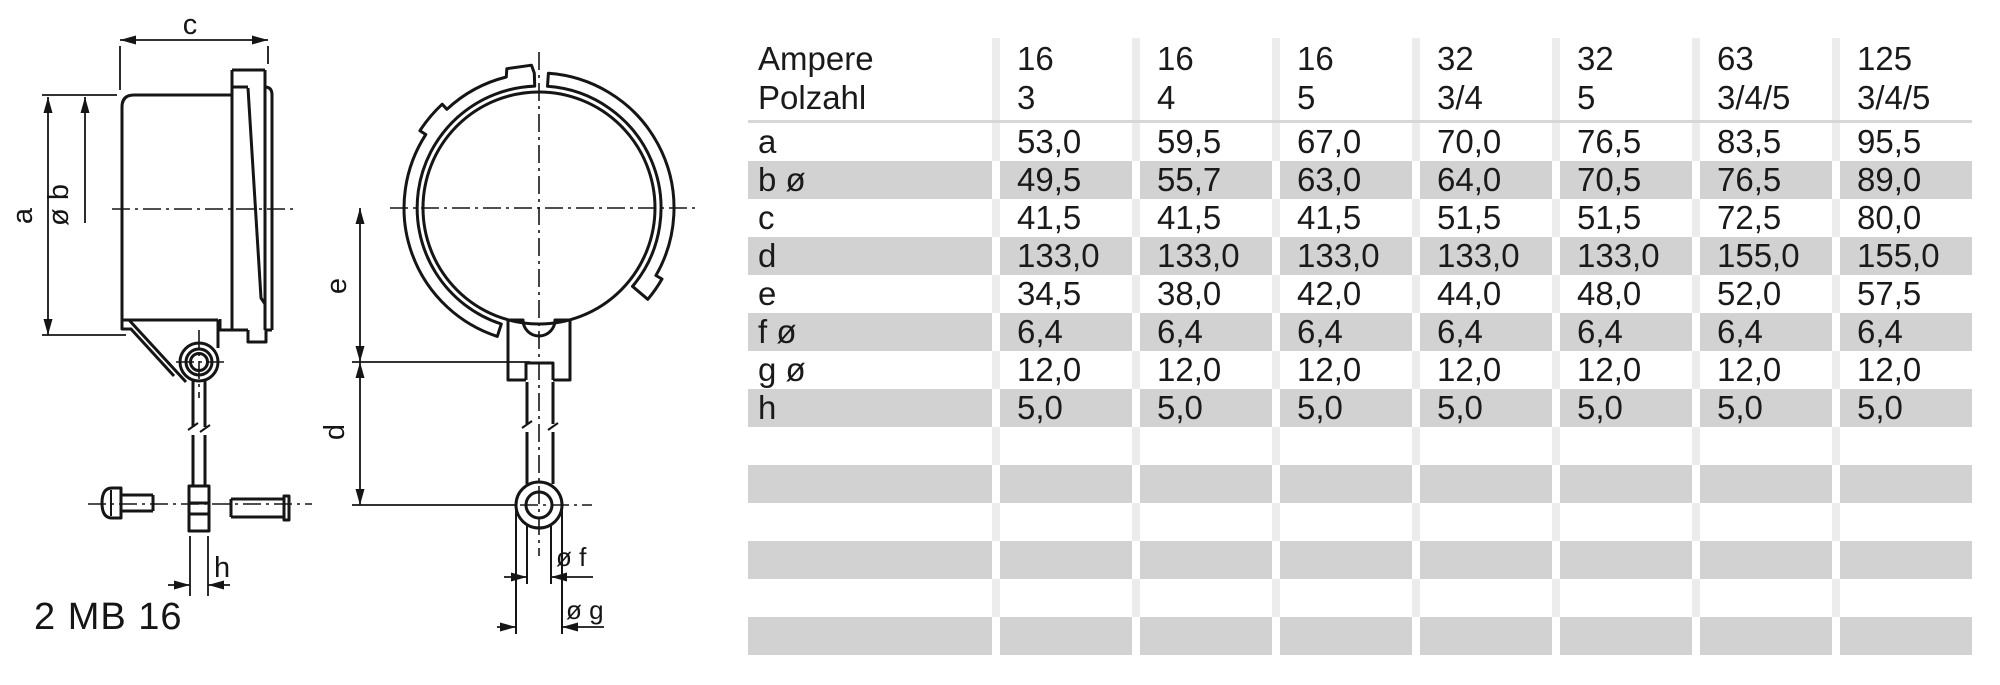 This screenshot has width=2000, height=685. What do you see at coordinates (1735, 58) in the screenshot?
I see `header-ampere-value: 63` at bounding box center [1735, 58].